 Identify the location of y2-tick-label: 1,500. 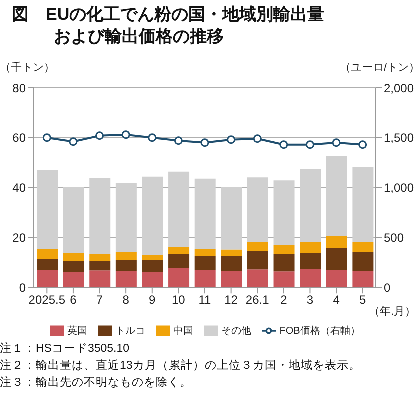
(399, 138).